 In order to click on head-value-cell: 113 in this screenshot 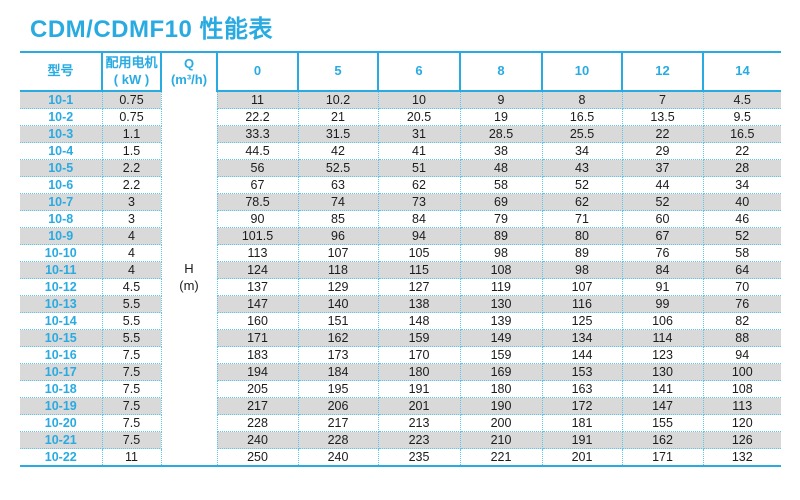, I will do `click(258, 253)`.